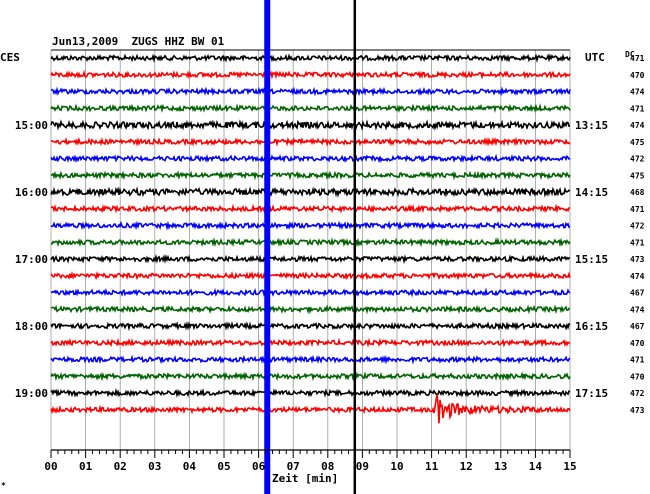 The image size is (650, 494). What do you see at coordinates (327, 466) in the screenshot?
I see `x-tick-label: 08` at bounding box center [327, 466].